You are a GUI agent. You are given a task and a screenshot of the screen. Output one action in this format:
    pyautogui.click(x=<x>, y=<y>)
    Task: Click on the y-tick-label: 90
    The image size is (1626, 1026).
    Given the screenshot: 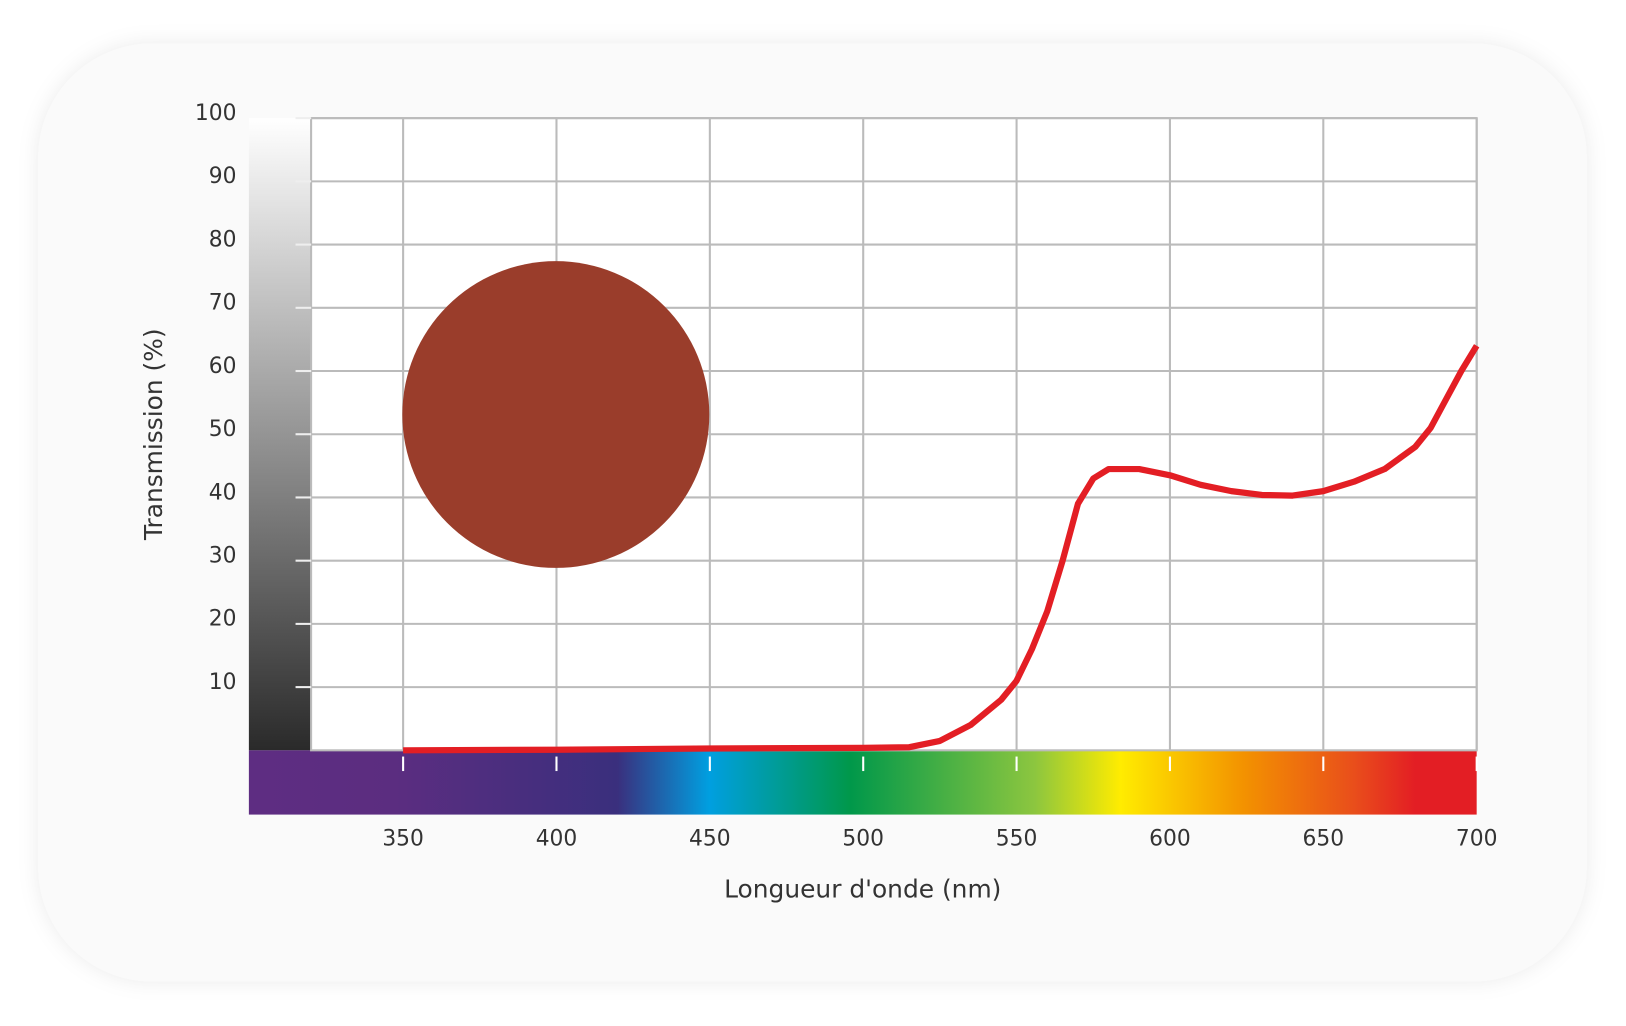 What is the action you would take?
    pyautogui.click(x=223, y=176)
    